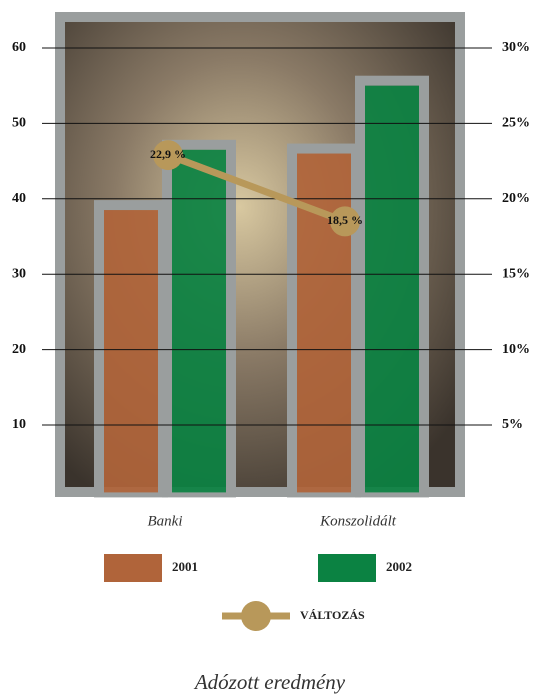  I want to click on legend-label: 2002, so click(399, 566).